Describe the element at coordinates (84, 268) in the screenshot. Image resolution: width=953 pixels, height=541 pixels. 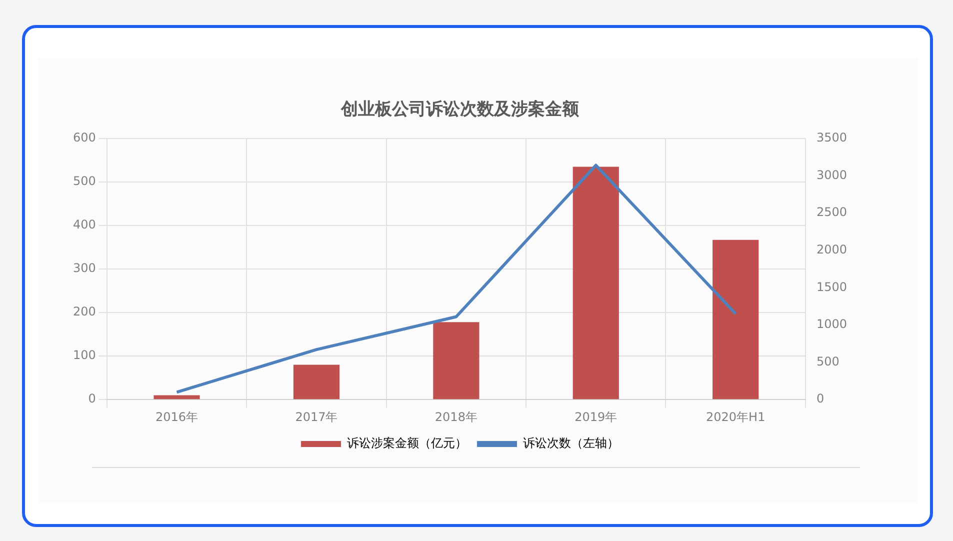
I see `y-tick-label: 300` at that location.